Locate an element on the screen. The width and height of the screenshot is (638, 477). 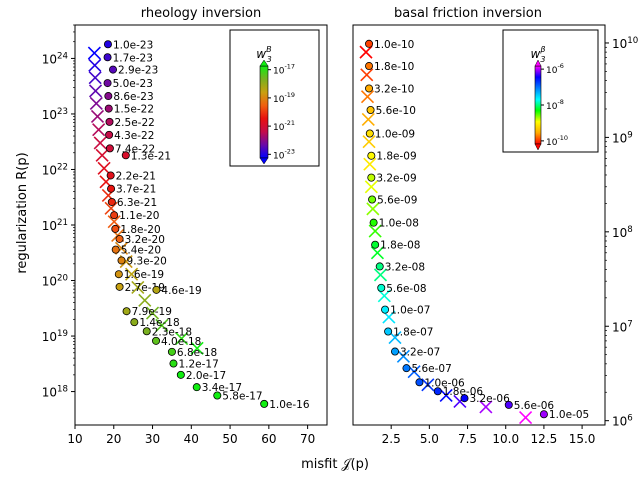
point-label: 1.6e-19 is located at coordinates (144, 275).